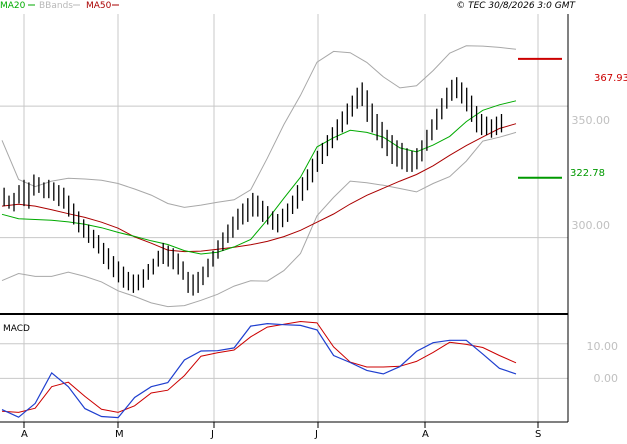  What do you see at coordinates (591, 225) in the screenshot?
I see `price-tick-label: 300.00` at bounding box center [591, 225].